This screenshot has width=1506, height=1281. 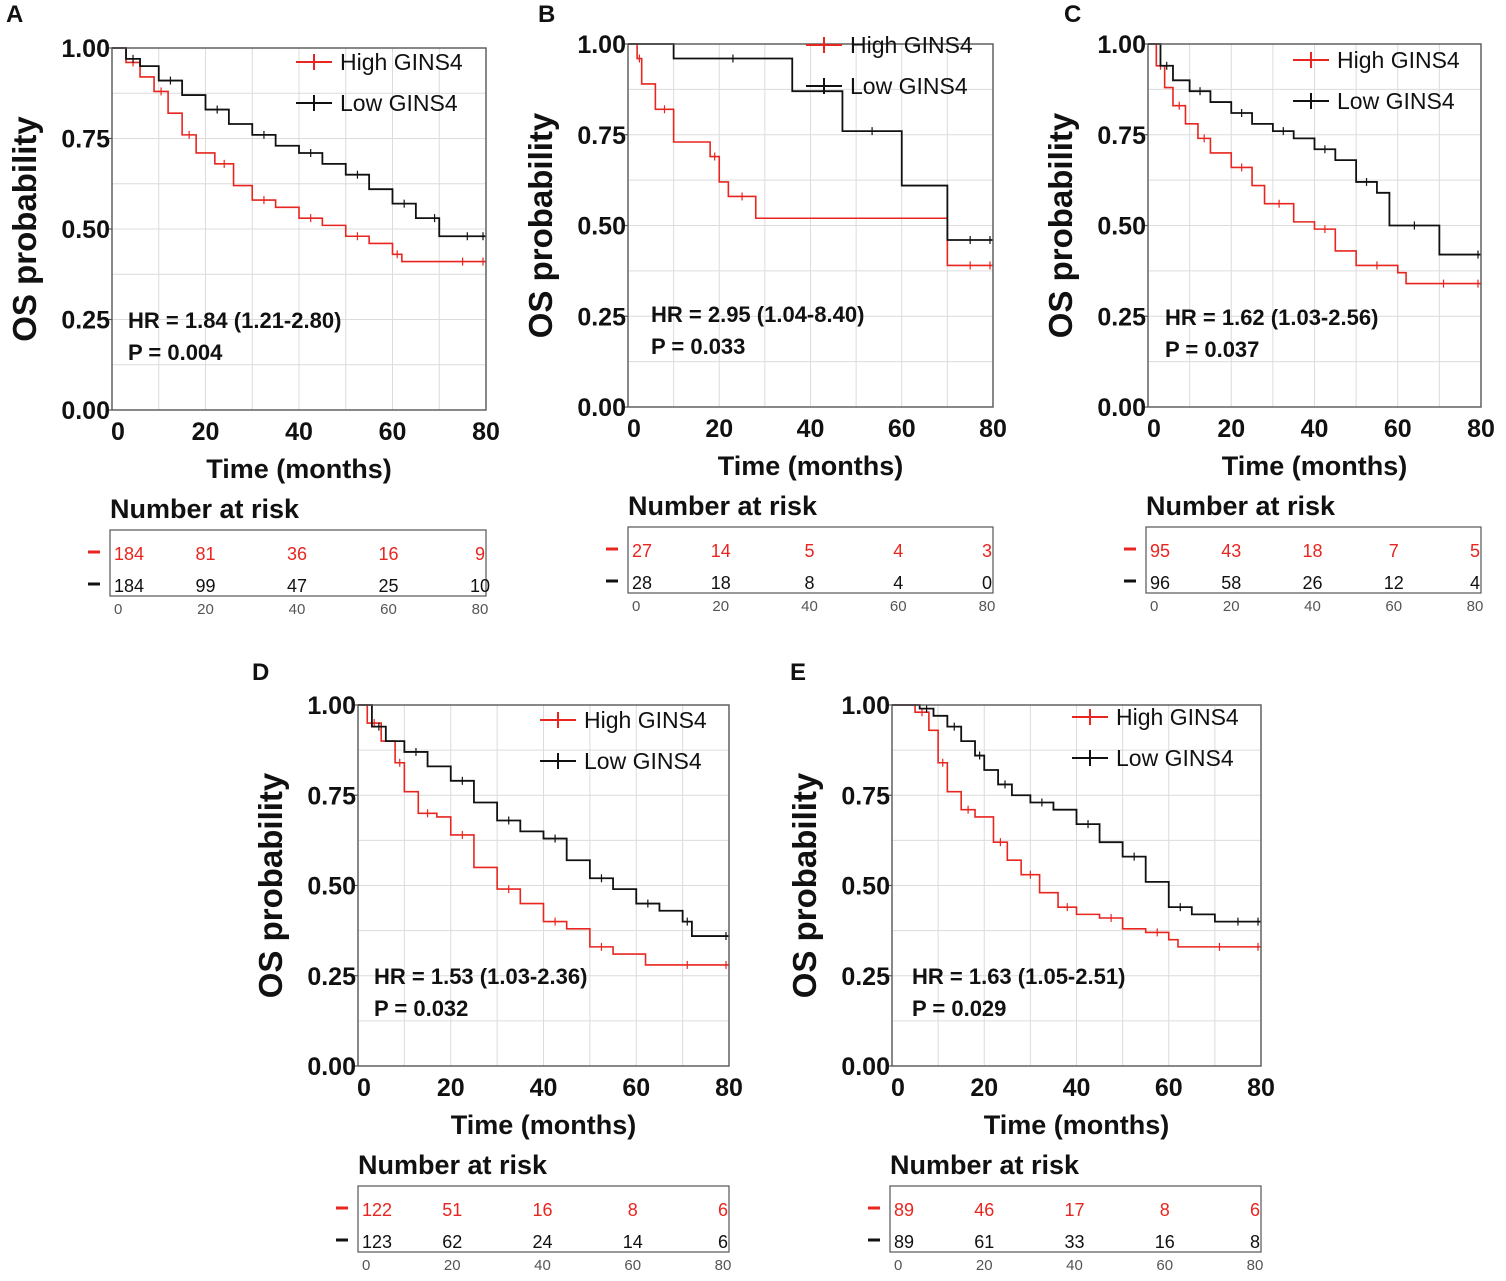 What do you see at coordinates (1160, 583) in the screenshot?
I see `risk-count-low: 96` at bounding box center [1160, 583].